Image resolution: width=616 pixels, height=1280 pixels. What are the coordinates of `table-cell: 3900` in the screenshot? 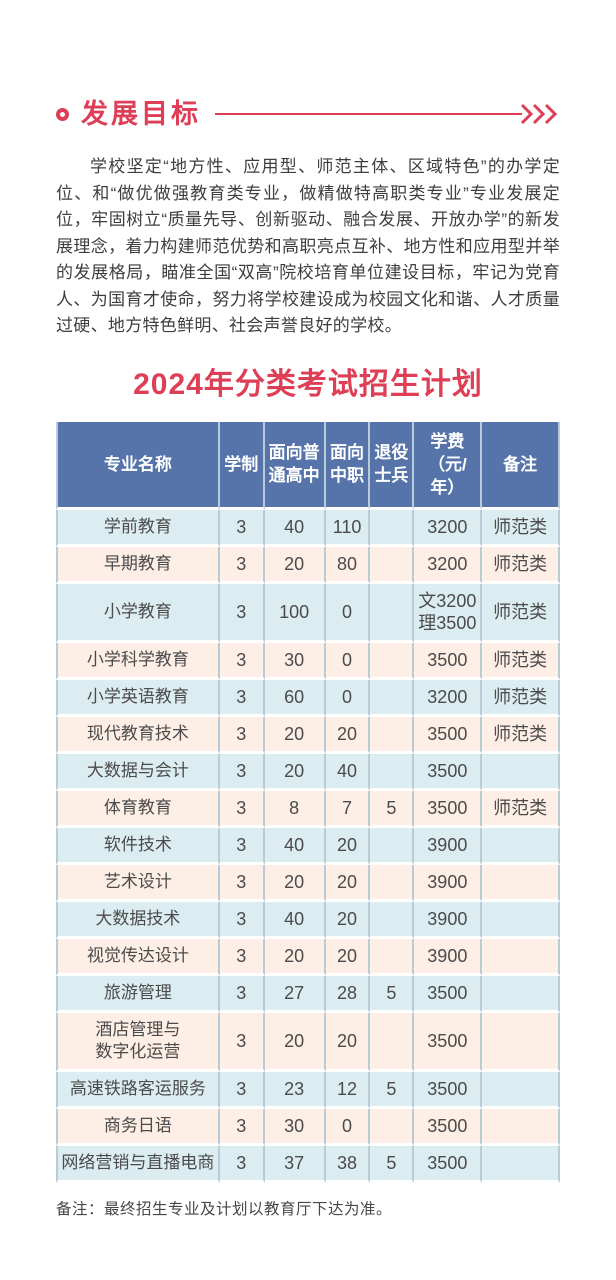 It's located at (448, 957).